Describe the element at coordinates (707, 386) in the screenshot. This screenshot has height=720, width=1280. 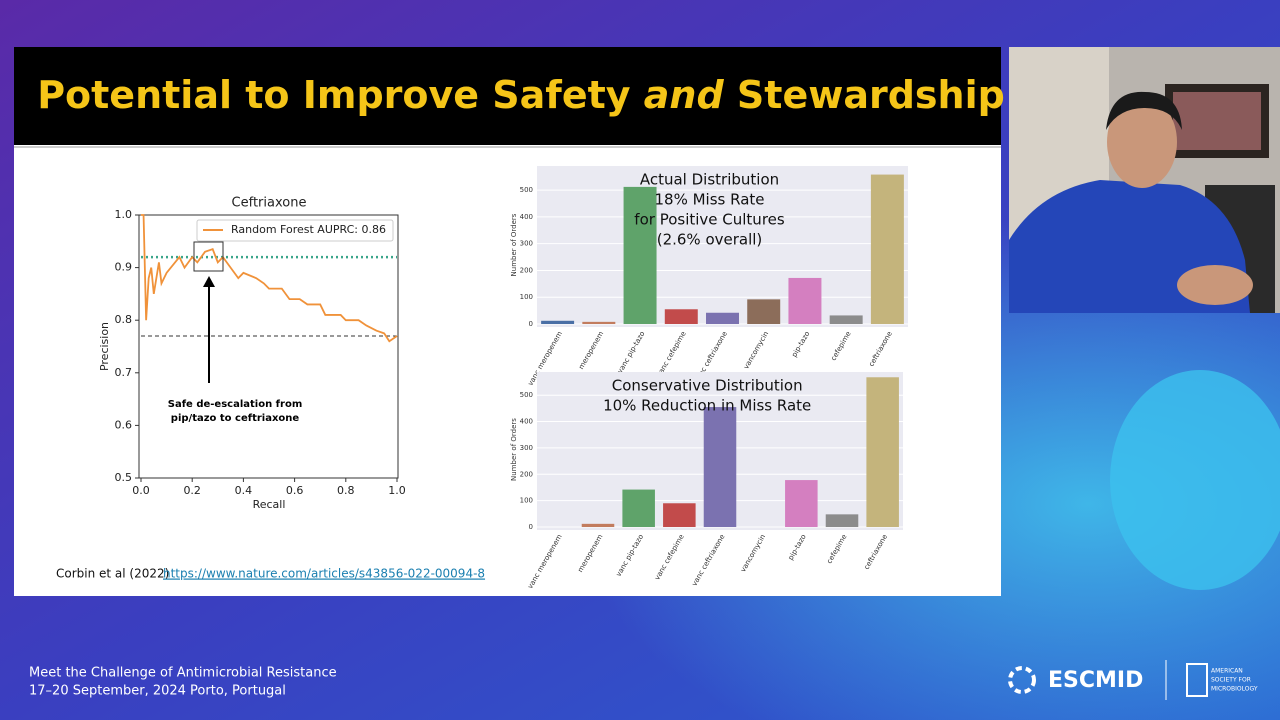
I see `chart-title: Conservative Distribution` at that location.